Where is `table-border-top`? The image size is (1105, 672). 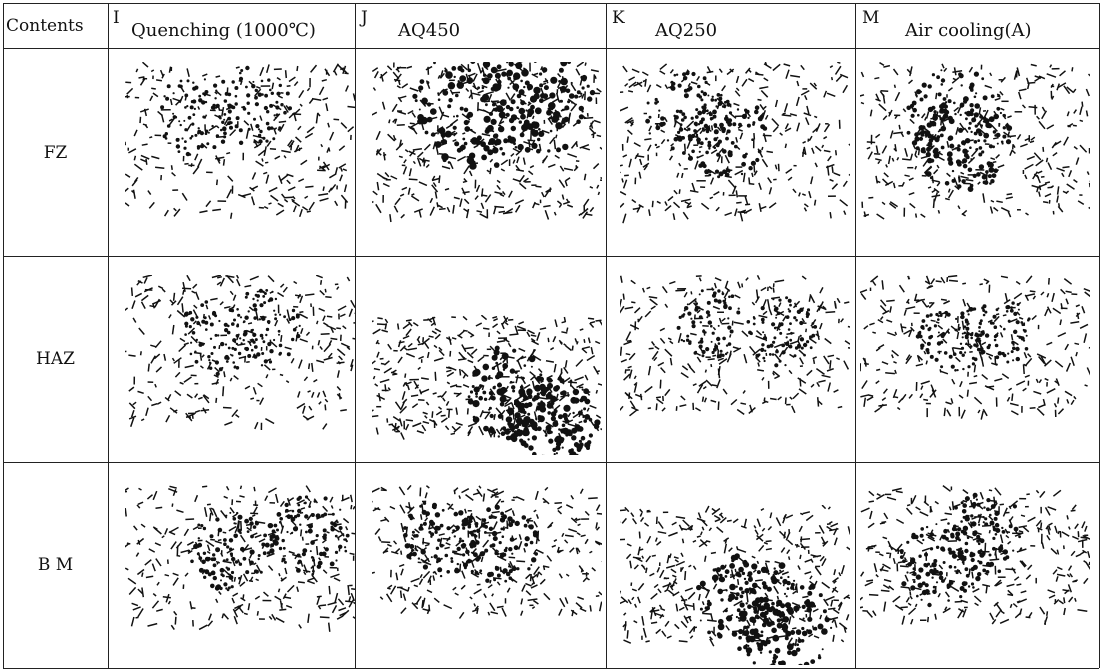
table-border-top is located at coordinates (551, 3).